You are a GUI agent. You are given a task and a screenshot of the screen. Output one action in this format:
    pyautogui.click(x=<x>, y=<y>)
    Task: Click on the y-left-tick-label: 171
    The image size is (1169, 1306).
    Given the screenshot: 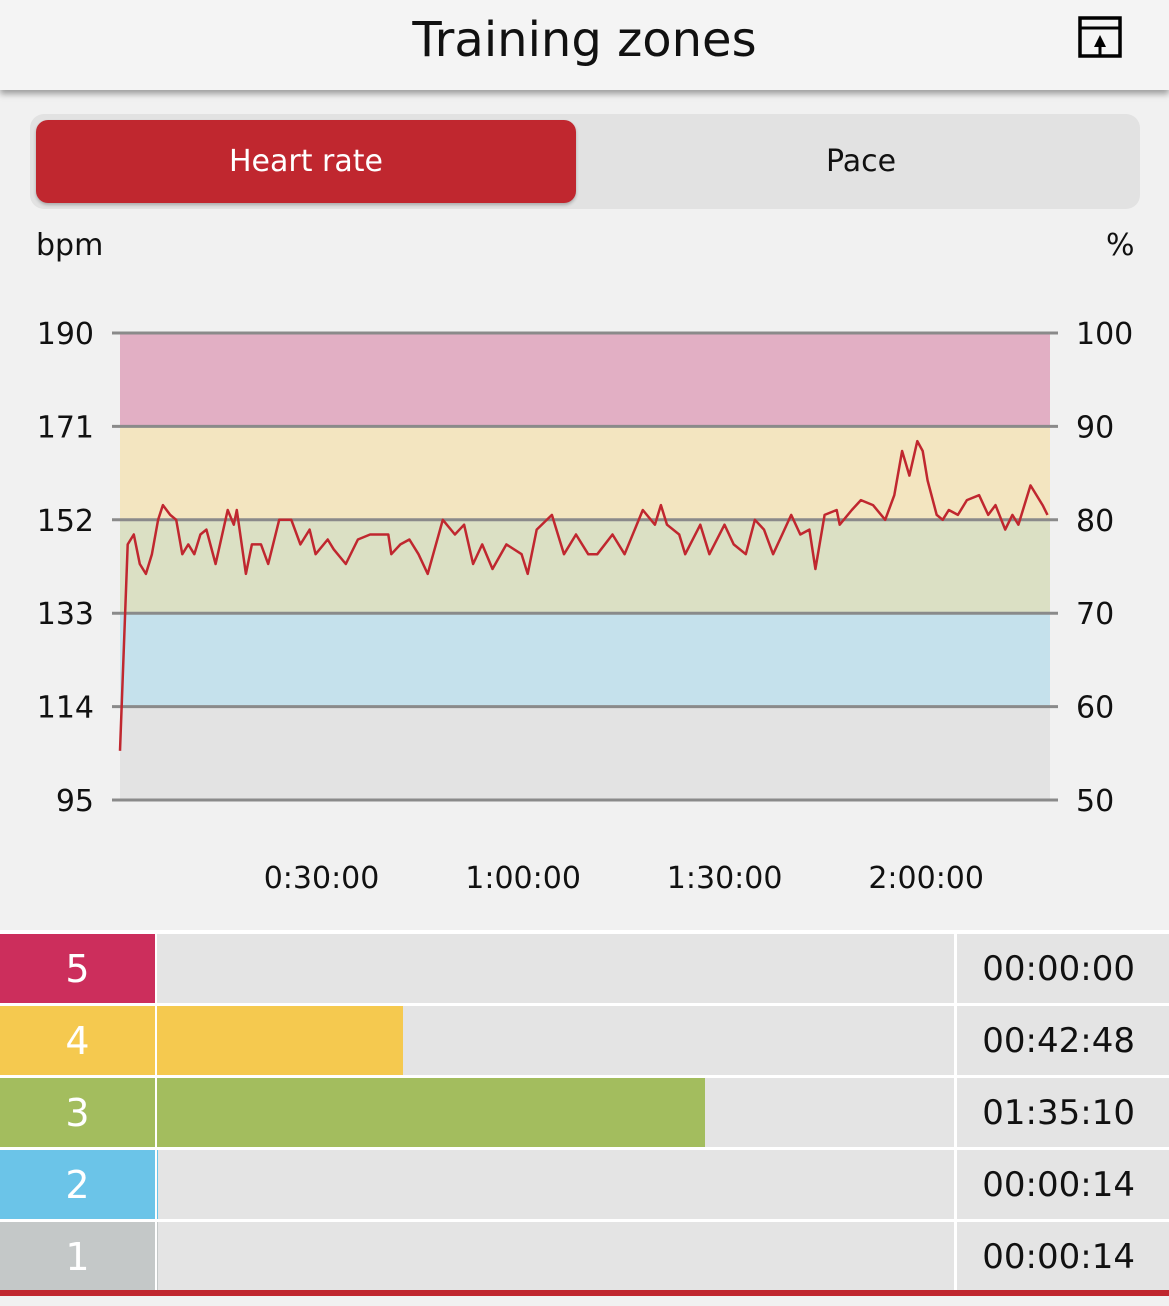 What is the action you would take?
    pyautogui.click(x=65, y=427)
    